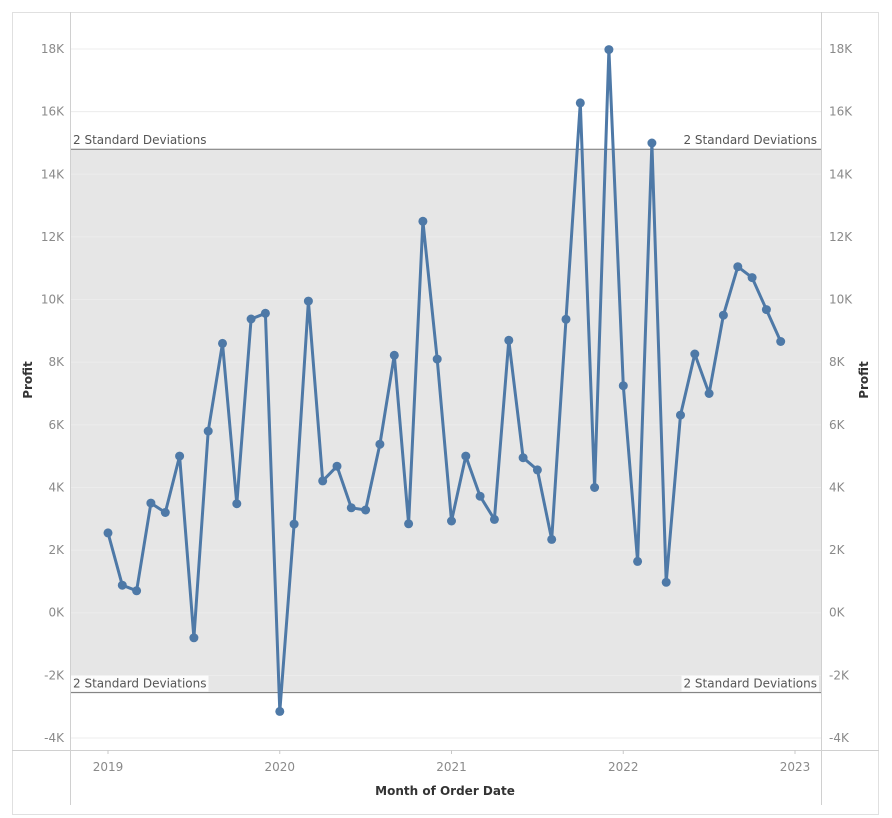 This screenshot has width=892, height=818. Describe the element at coordinates (53, 237) in the screenshot. I see `y-tick-label-left: 12K` at that location.